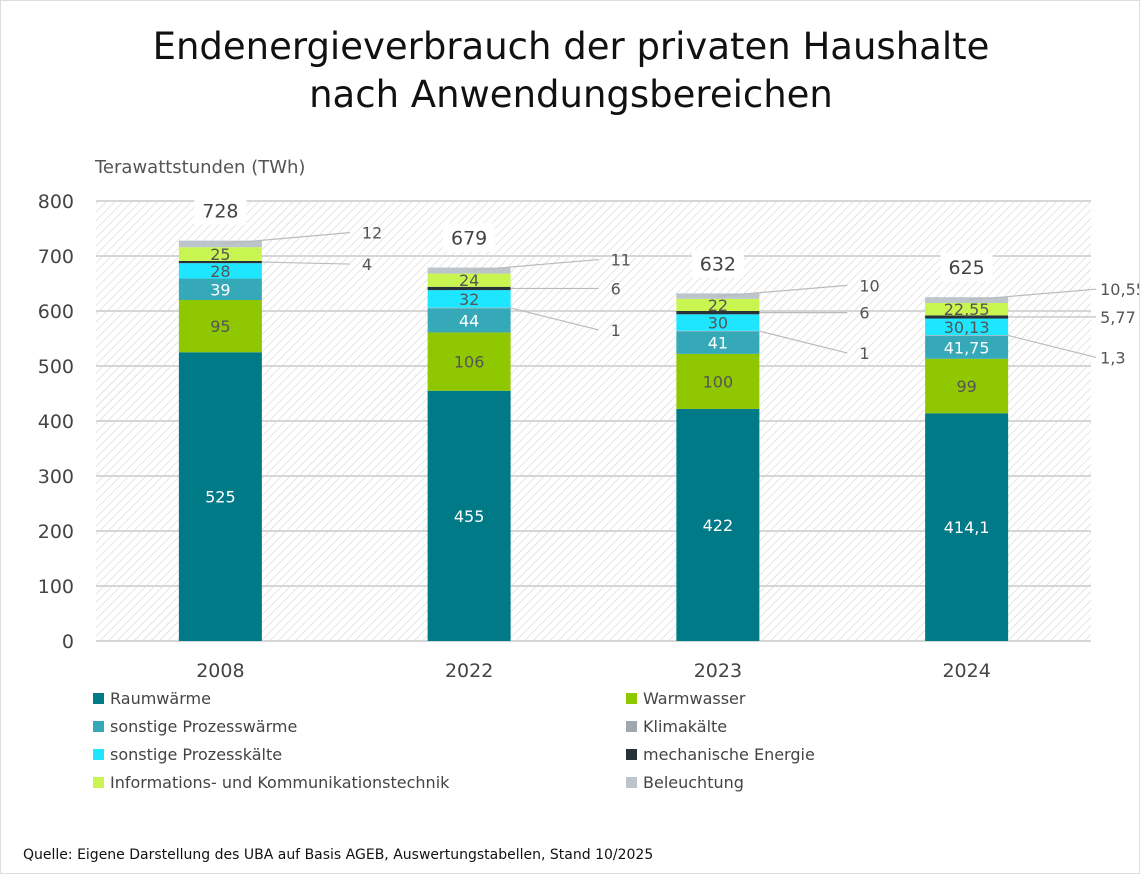  What do you see at coordinates (56, 587) in the screenshot?
I see `y-tick-label: 100` at bounding box center [56, 587].